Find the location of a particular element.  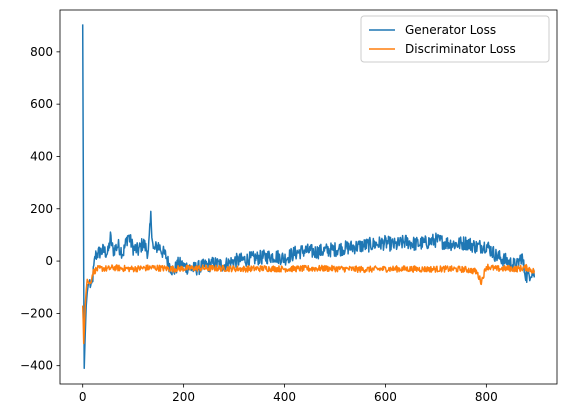

legend-label: Discriminator Loss is located at coordinates (460, 49).